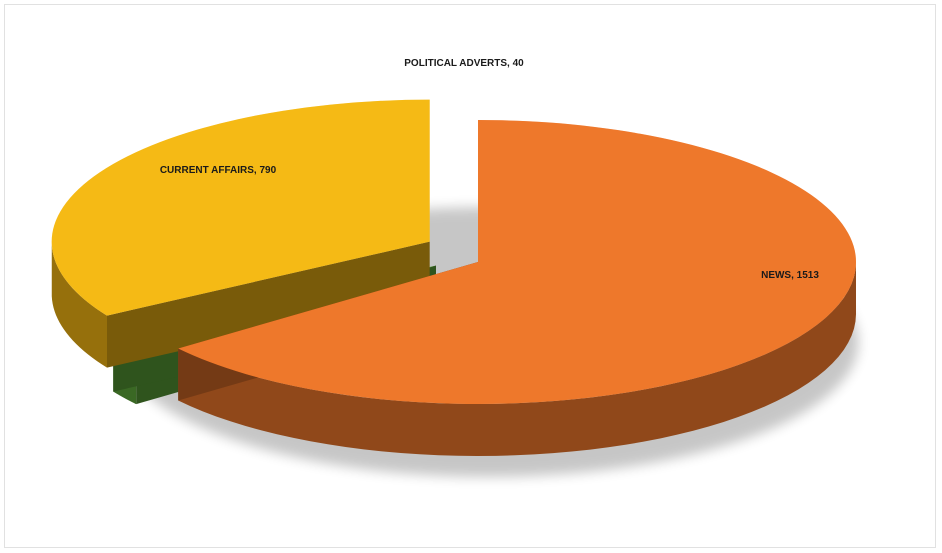  I want to click on slice-label-political-adverts: POLITICAL ADVERTS, 40, so click(464, 63).